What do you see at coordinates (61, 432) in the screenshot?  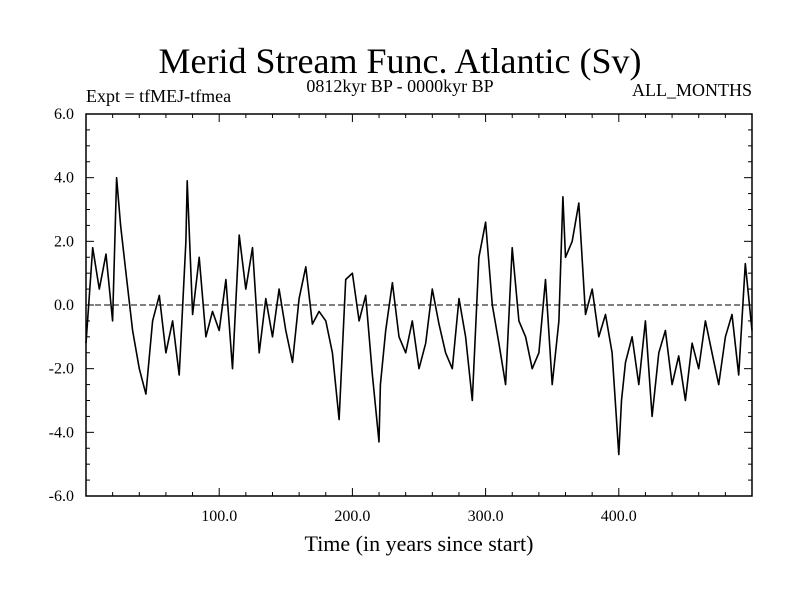 I see `y-tick-label: -4.0` at bounding box center [61, 432].